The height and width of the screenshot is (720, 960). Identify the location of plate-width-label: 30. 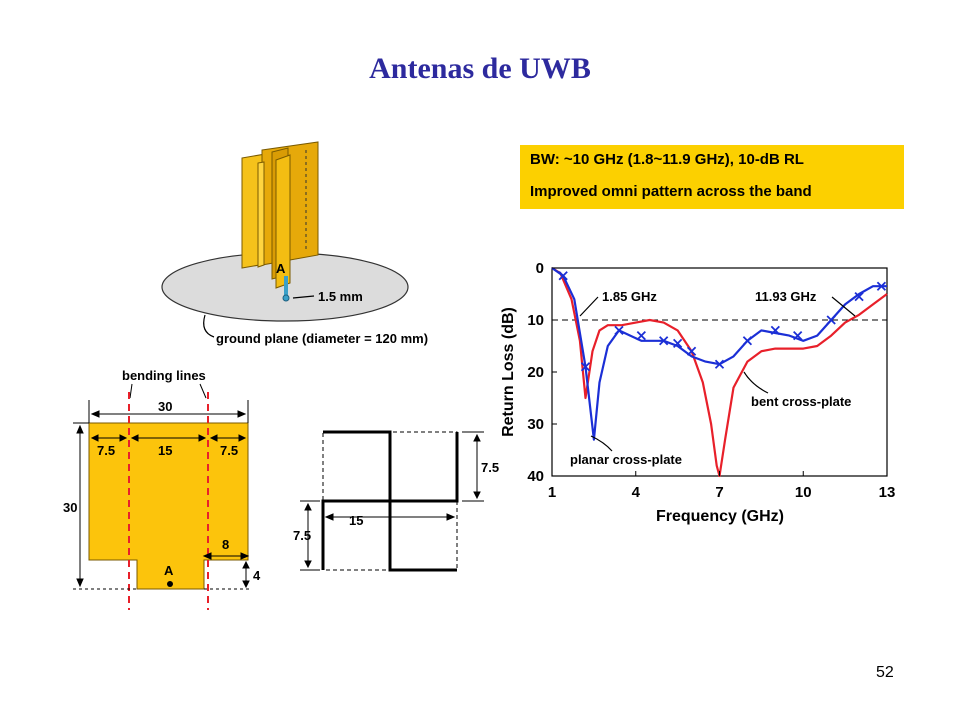
(165, 406).